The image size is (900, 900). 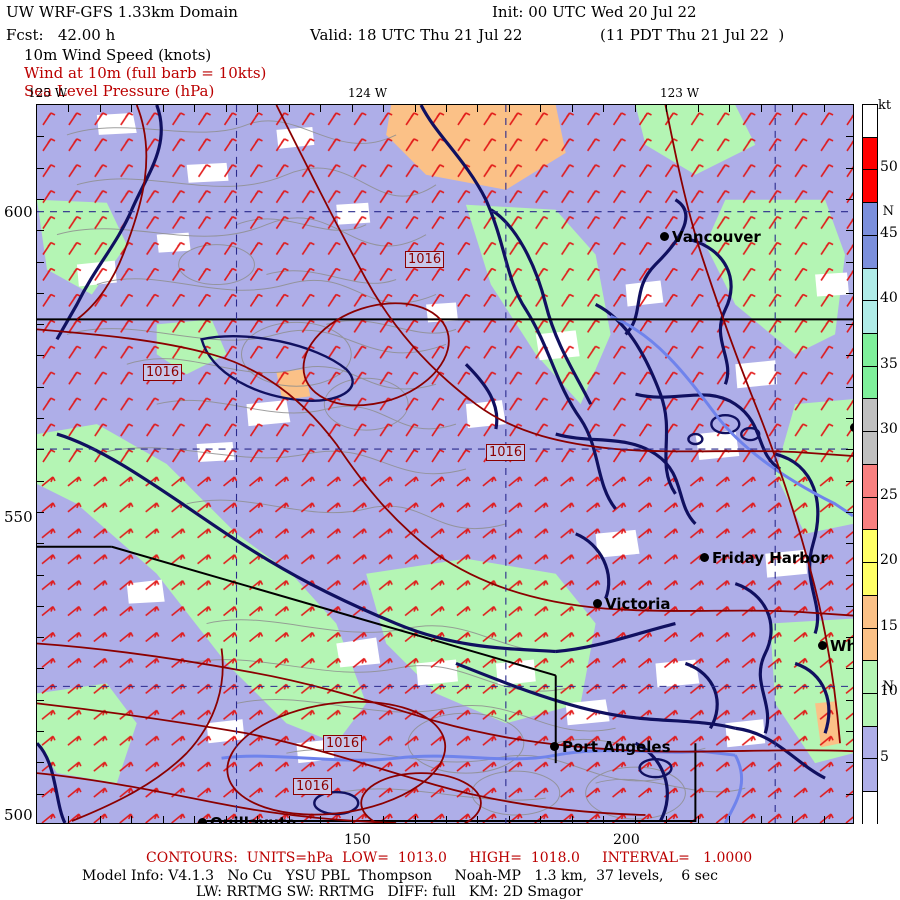 What do you see at coordinates (890, 464) in the screenshot?
I see `colorbar-tick-labels: 50 45 40 35 30 25 20 15 10 5` at bounding box center [890, 464].